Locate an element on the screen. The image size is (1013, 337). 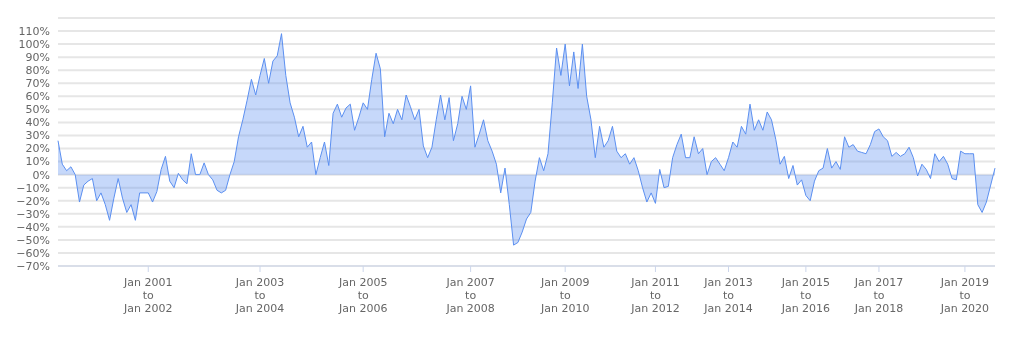
y-tick-label: −50% is located at coordinates (33, 240).